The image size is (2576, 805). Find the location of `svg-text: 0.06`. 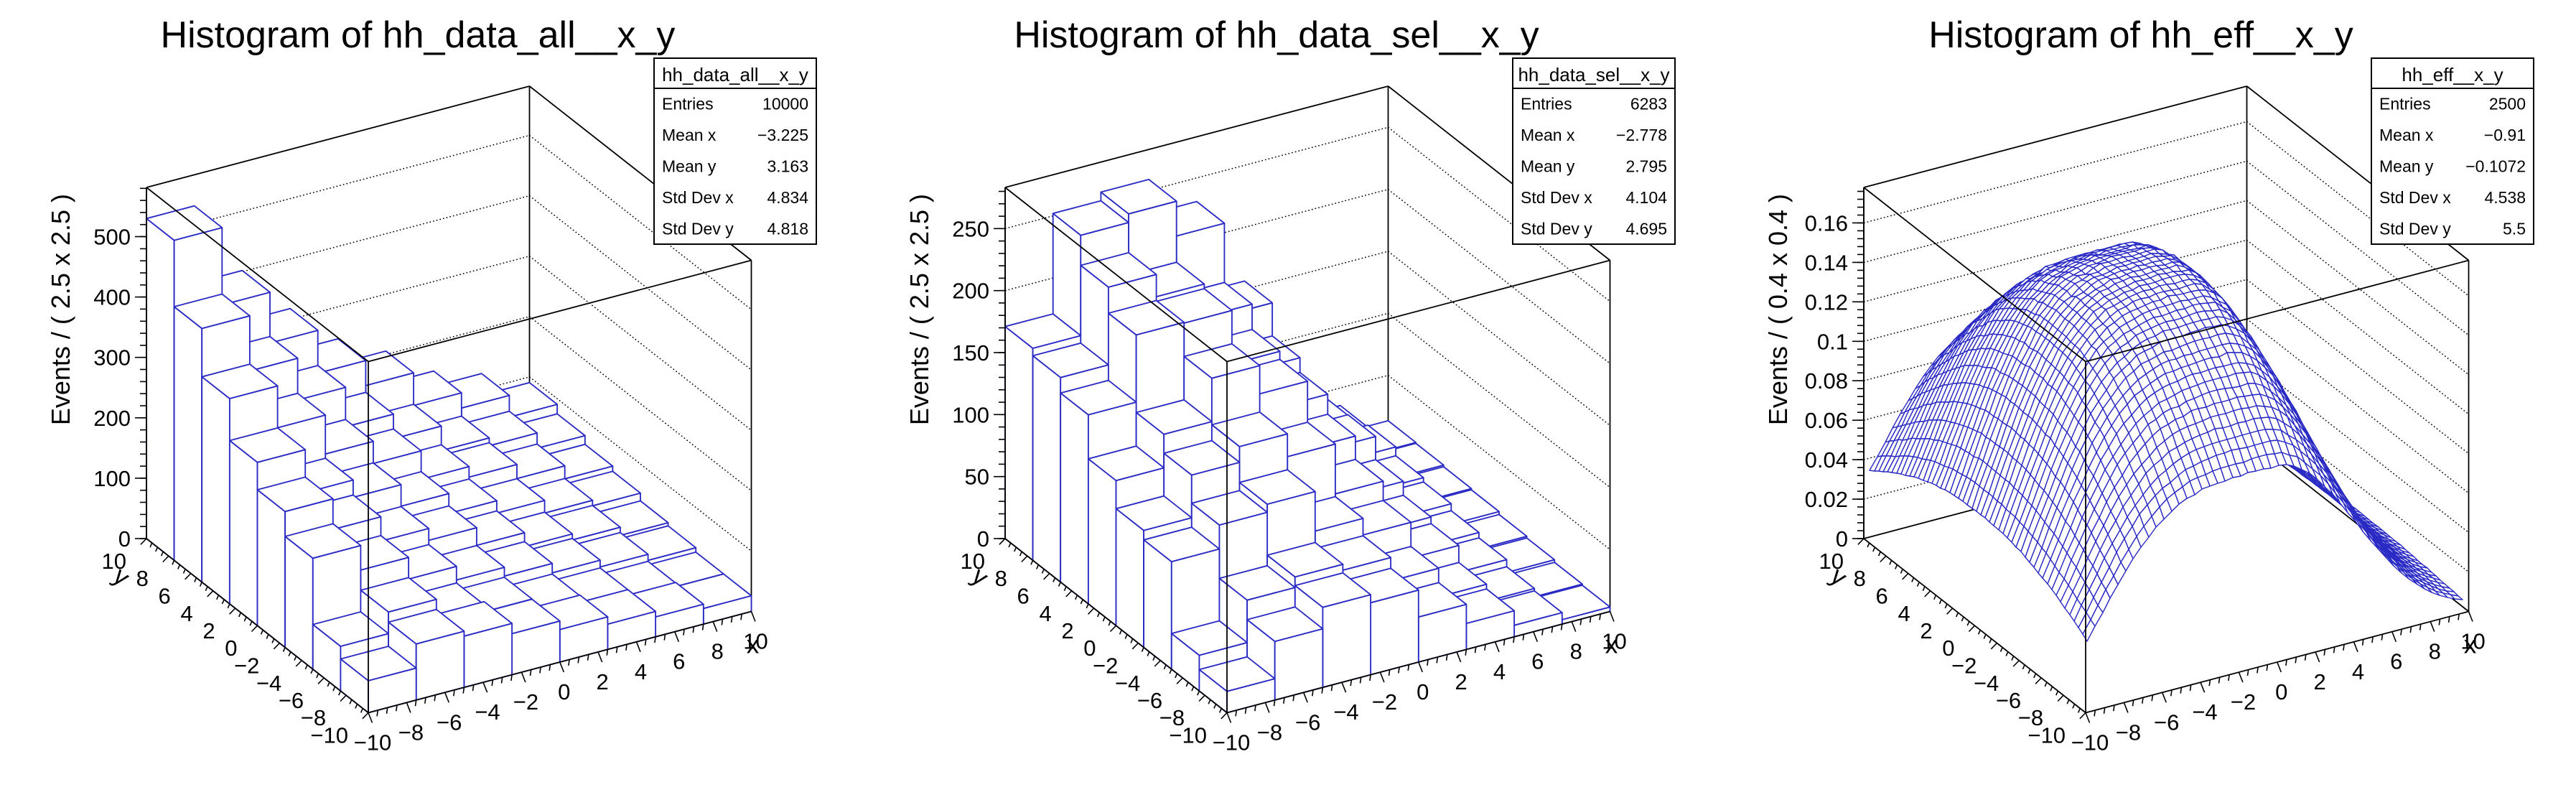

svg-text: 0.06 is located at coordinates (1826, 421).